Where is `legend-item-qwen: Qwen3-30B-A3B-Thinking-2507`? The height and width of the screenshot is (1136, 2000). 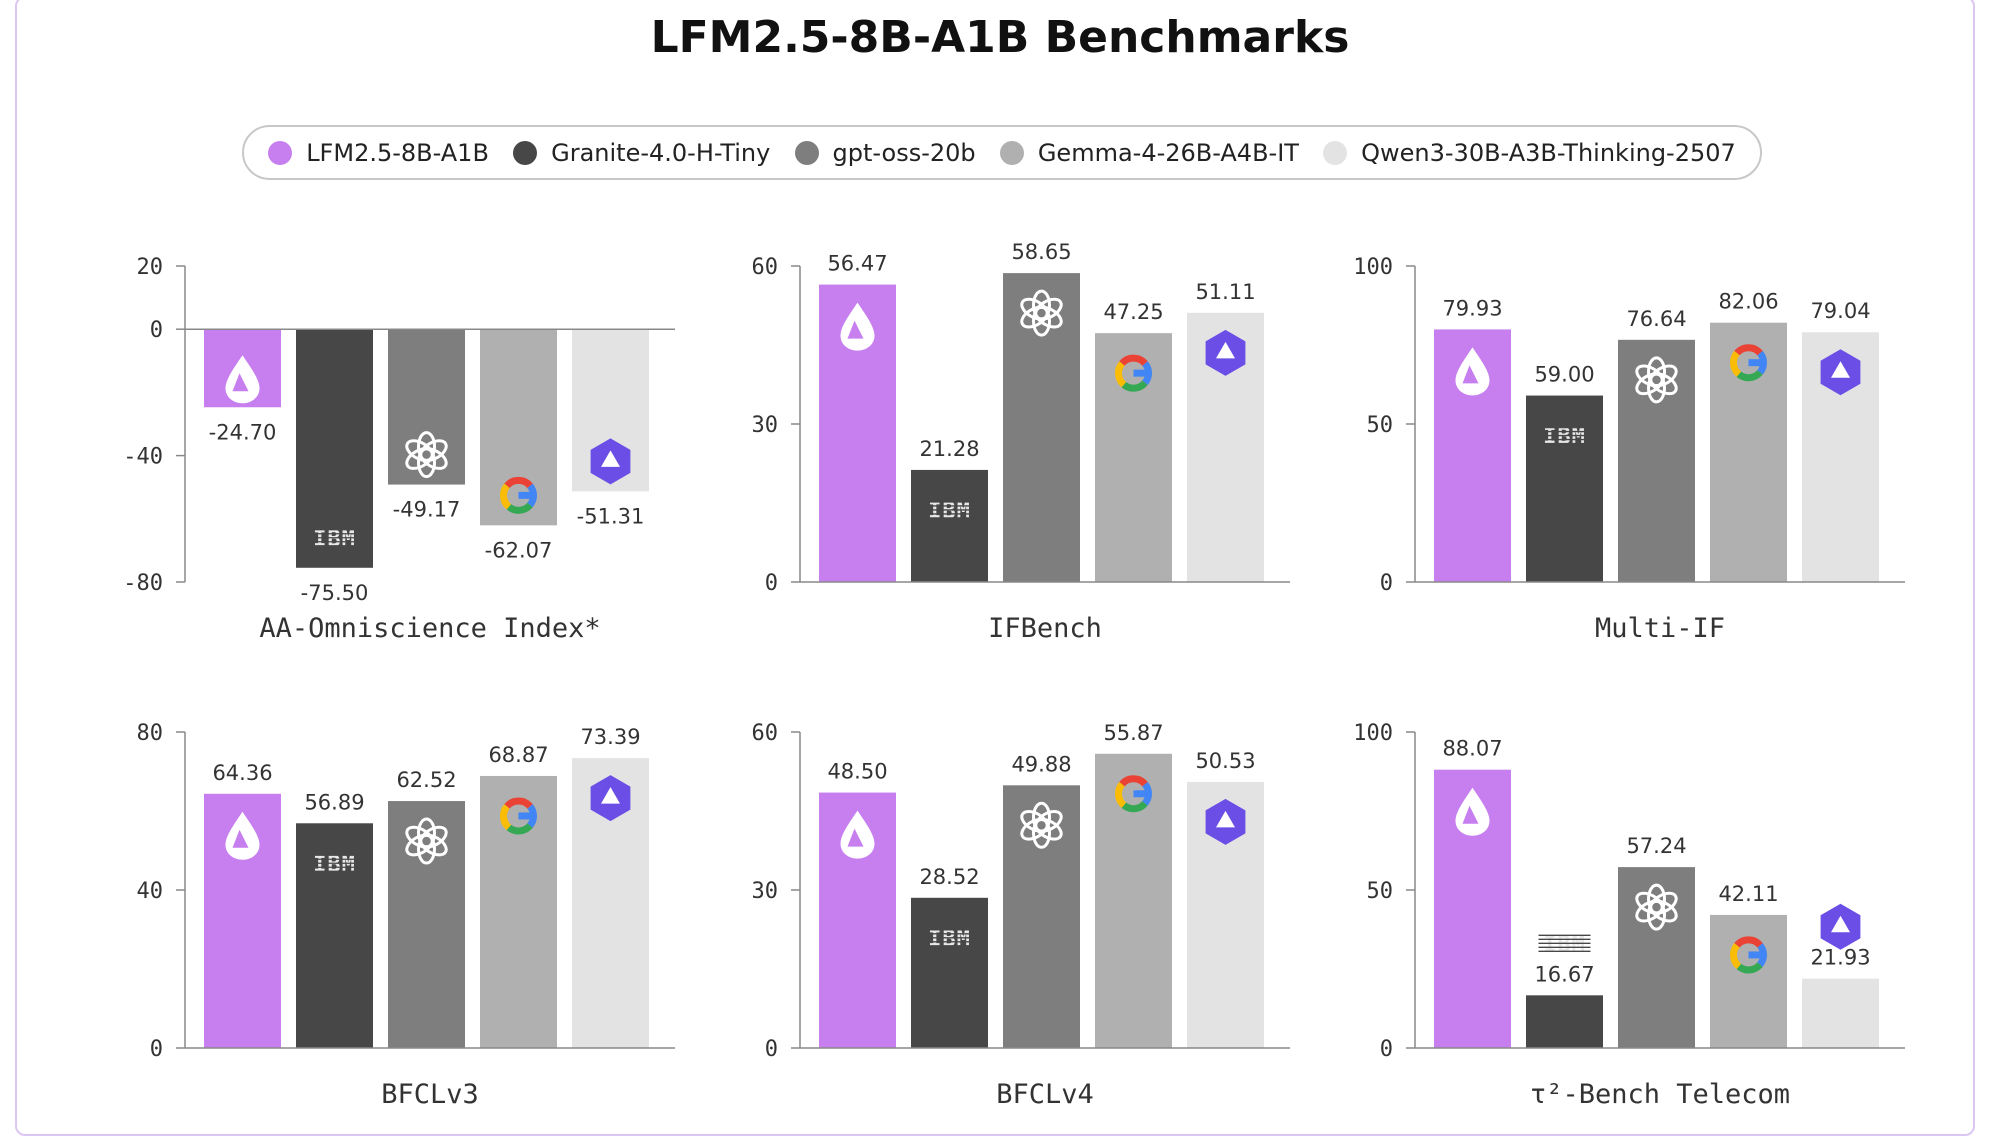 legend-item-qwen: Qwen3-30B-A3B-Thinking-2507 is located at coordinates (1529, 153).